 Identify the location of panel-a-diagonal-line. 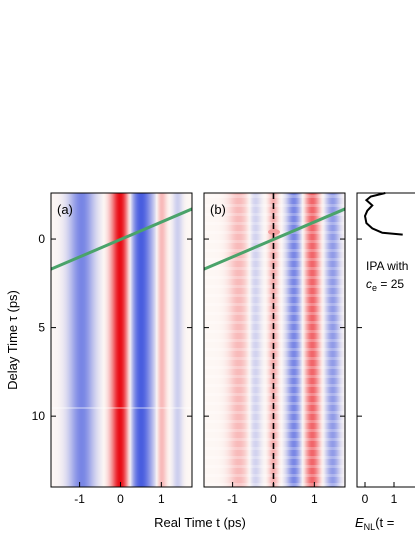
(121, 239).